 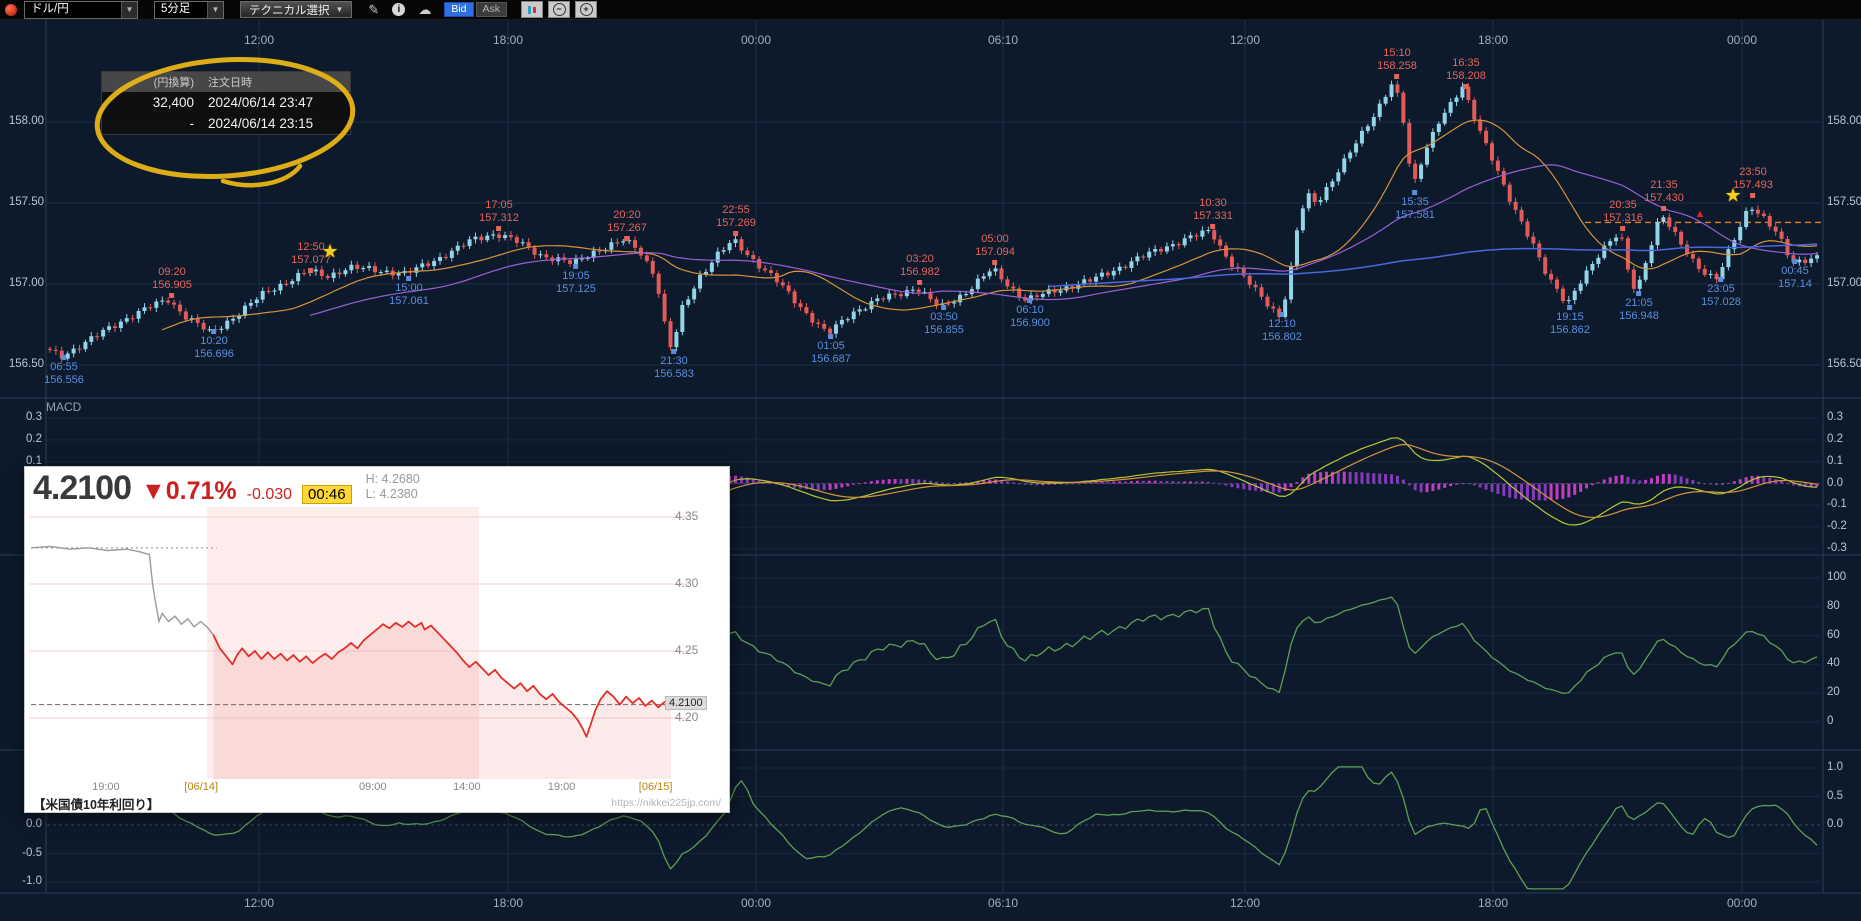 What do you see at coordinates (359, 643) in the screenshot?
I see `inset-chart-canvas` at bounding box center [359, 643].